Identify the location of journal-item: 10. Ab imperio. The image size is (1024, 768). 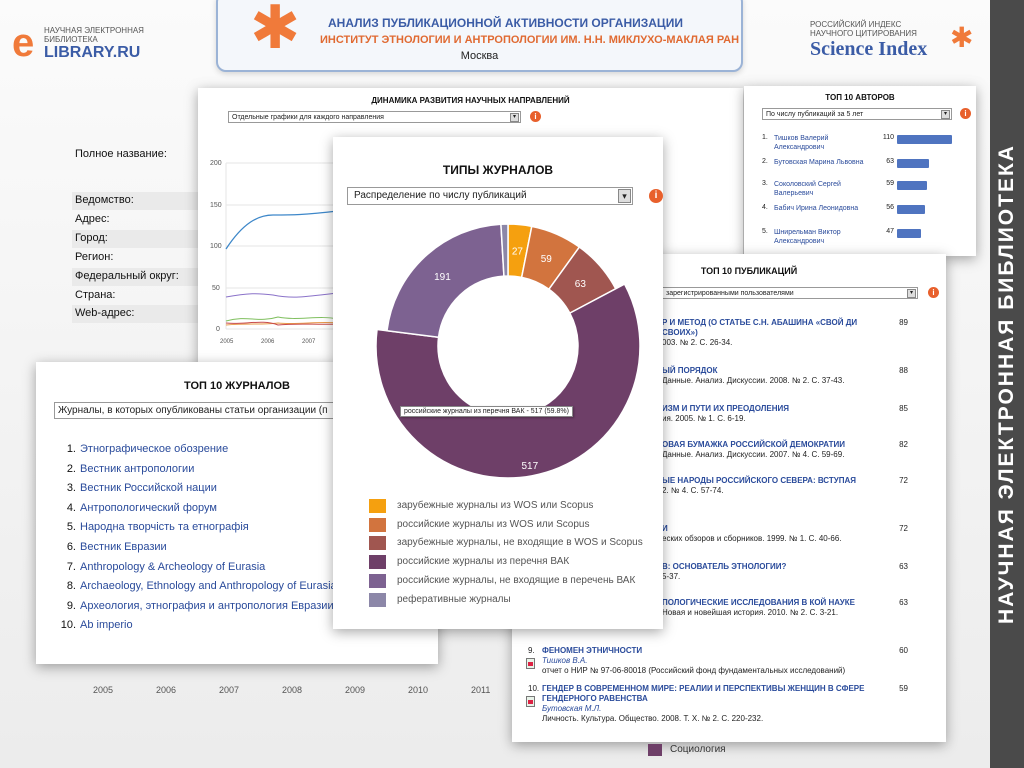
(95, 625).